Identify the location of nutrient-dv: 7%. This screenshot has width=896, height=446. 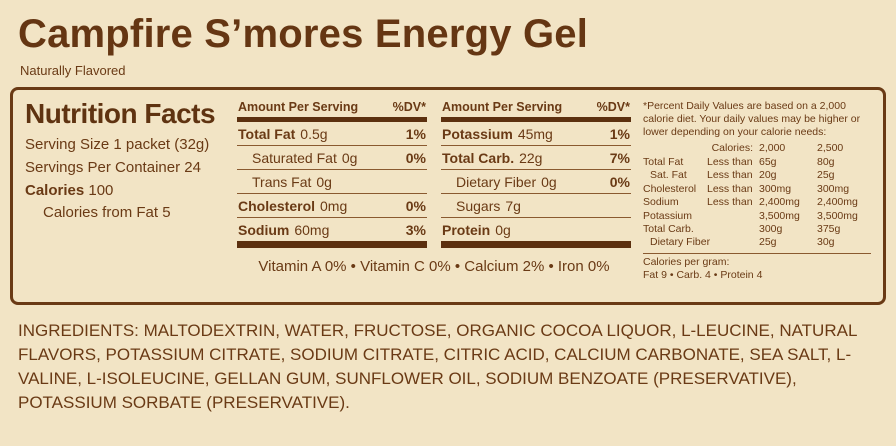
(619, 158).